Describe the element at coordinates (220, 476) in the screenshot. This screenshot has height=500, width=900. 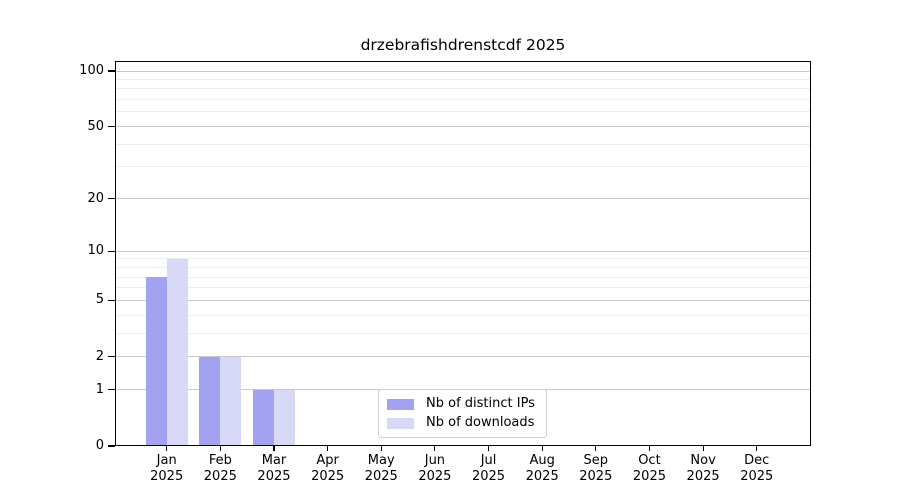
I see `x-tick-year-feb: 2025` at that location.